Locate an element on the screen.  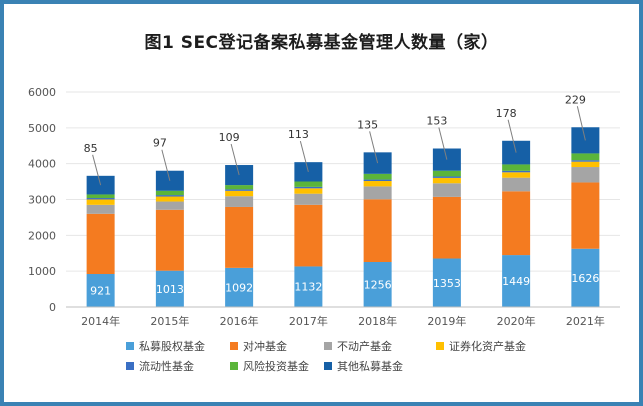
chart-title: 图1 SEC登记备案私募基金管理人数量（家） is located at coordinates (321, 43).